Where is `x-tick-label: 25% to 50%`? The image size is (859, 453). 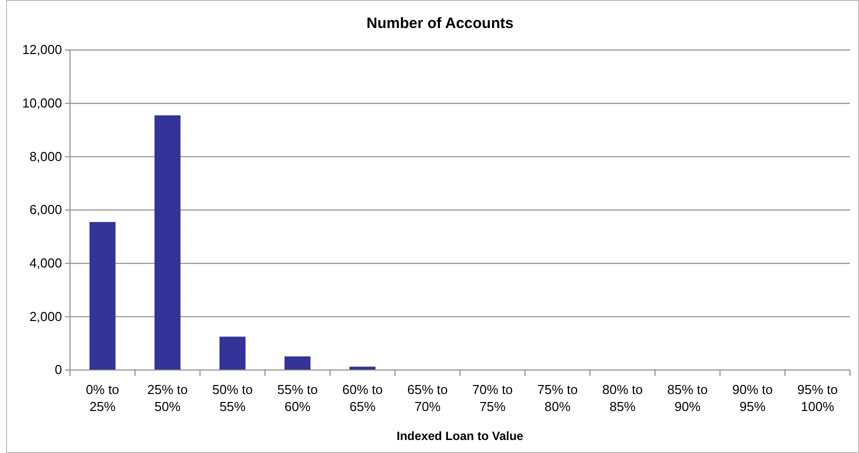
x-tick-label: 25% to 50% is located at coordinates (167, 398).